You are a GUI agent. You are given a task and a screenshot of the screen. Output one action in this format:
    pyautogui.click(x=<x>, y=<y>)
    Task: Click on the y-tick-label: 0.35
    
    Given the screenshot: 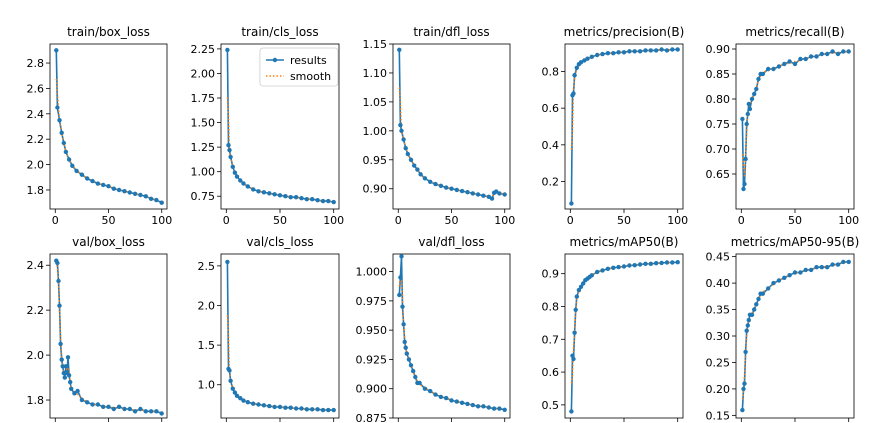 What is the action you would take?
    pyautogui.click(x=718, y=310)
    